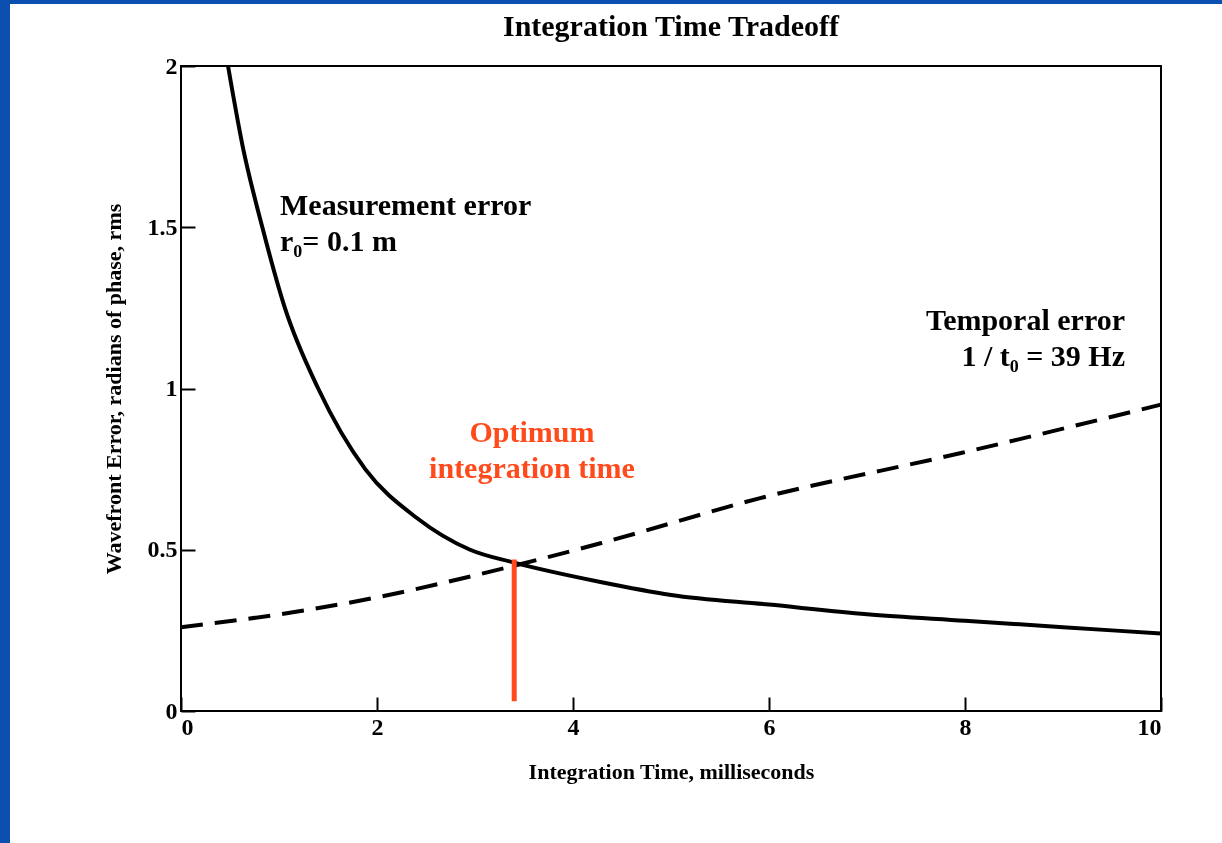 The height and width of the screenshot is (843, 1222). I want to click on y-tick-label: 0.5, so click(162, 549).